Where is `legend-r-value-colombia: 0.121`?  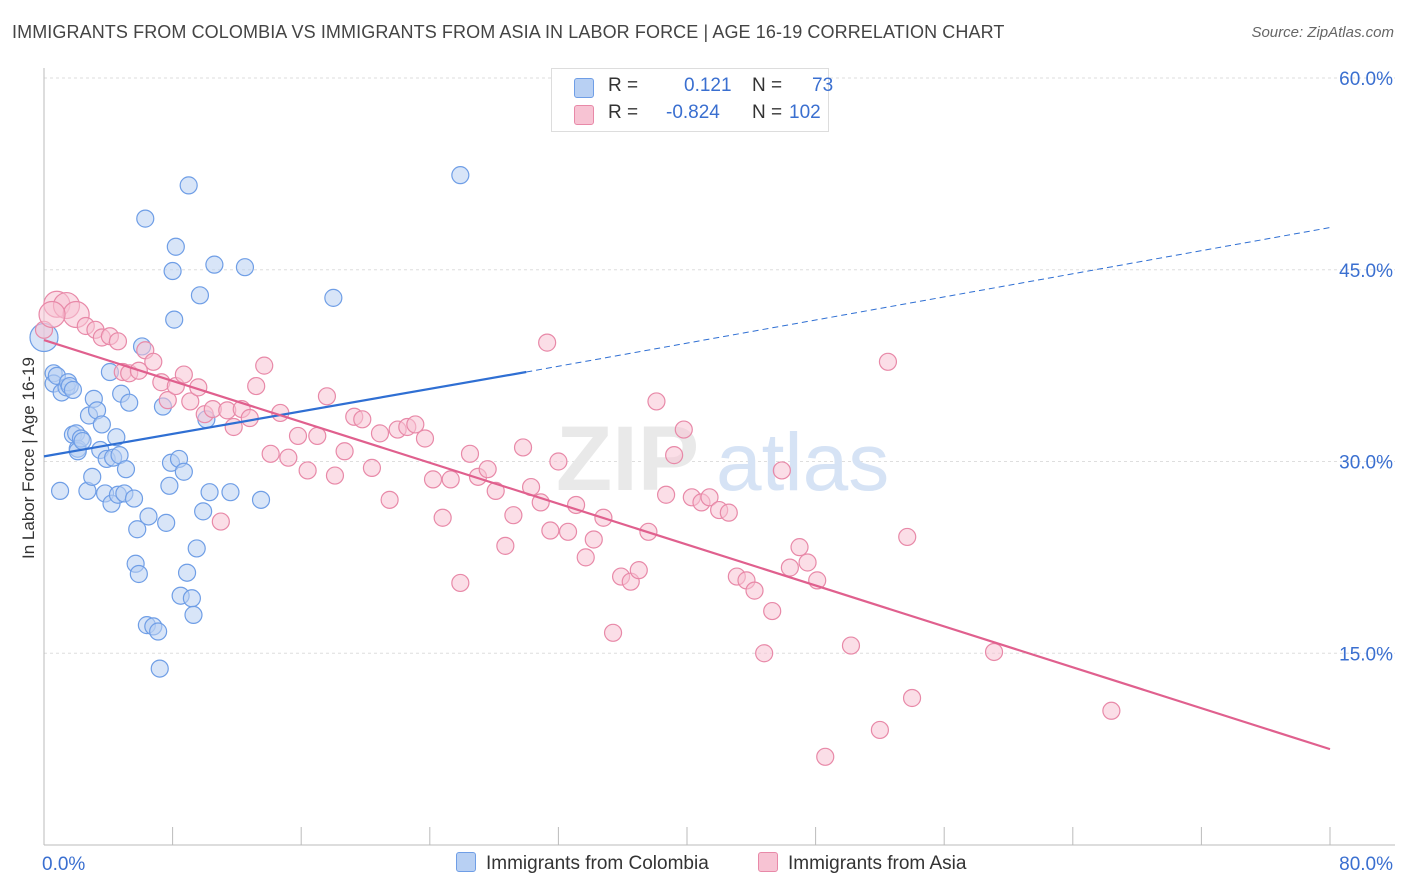 legend-r-value-colombia: 0.121 is located at coordinates (708, 85).